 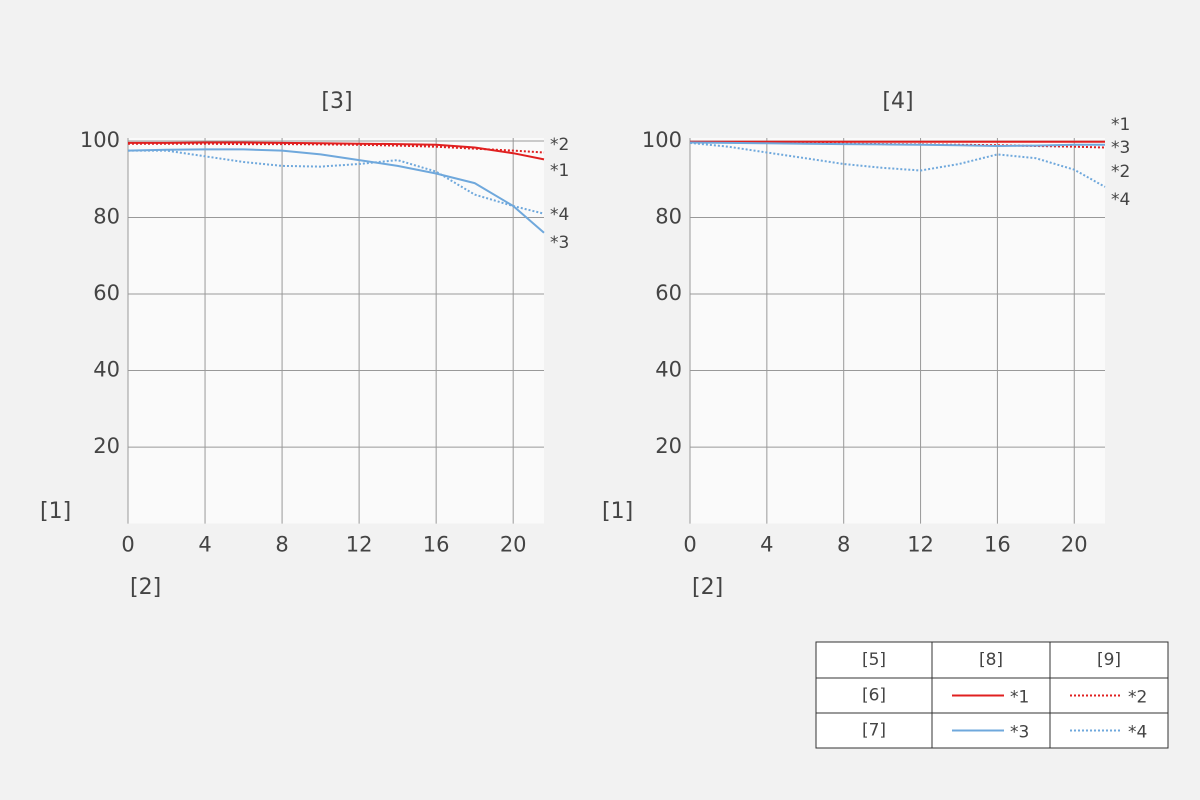 What do you see at coordinates (991, 660) in the screenshot?
I see `table-header: [8]` at bounding box center [991, 660].